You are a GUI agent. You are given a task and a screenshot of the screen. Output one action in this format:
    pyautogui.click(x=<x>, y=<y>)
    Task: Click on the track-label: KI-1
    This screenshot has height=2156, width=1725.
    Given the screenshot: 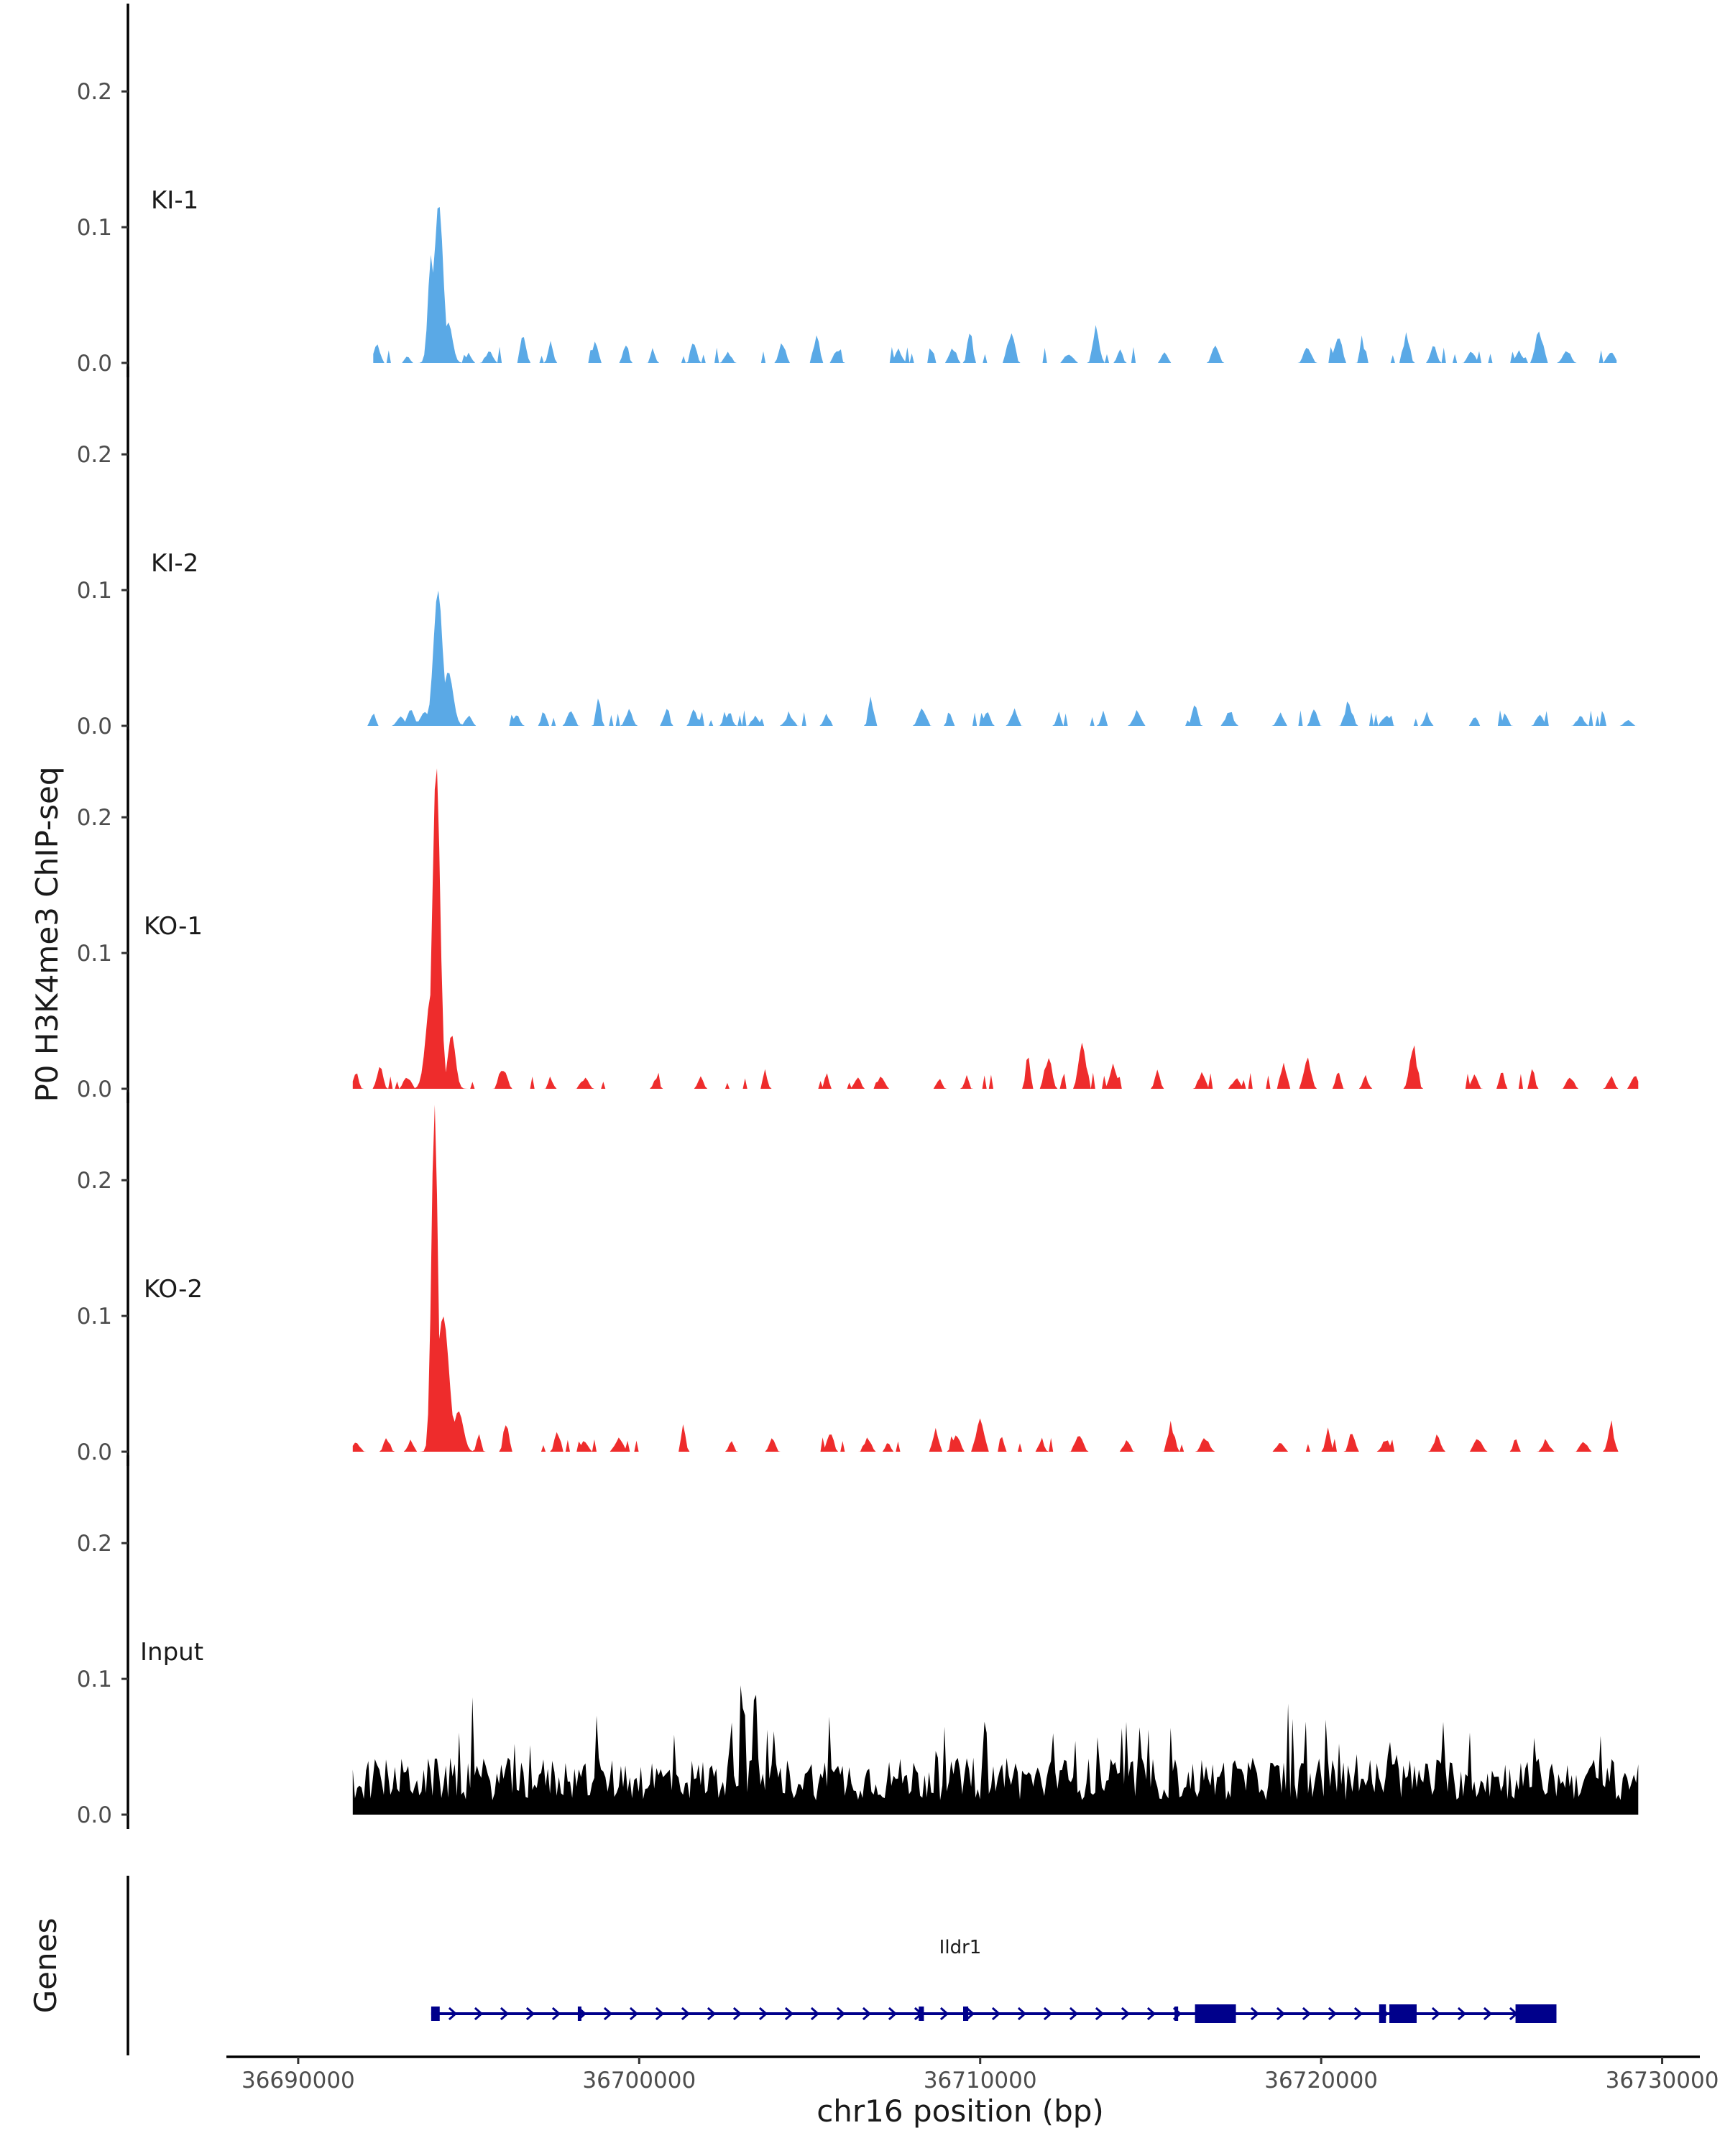 What is the action you would take?
    pyautogui.click(x=174, y=200)
    